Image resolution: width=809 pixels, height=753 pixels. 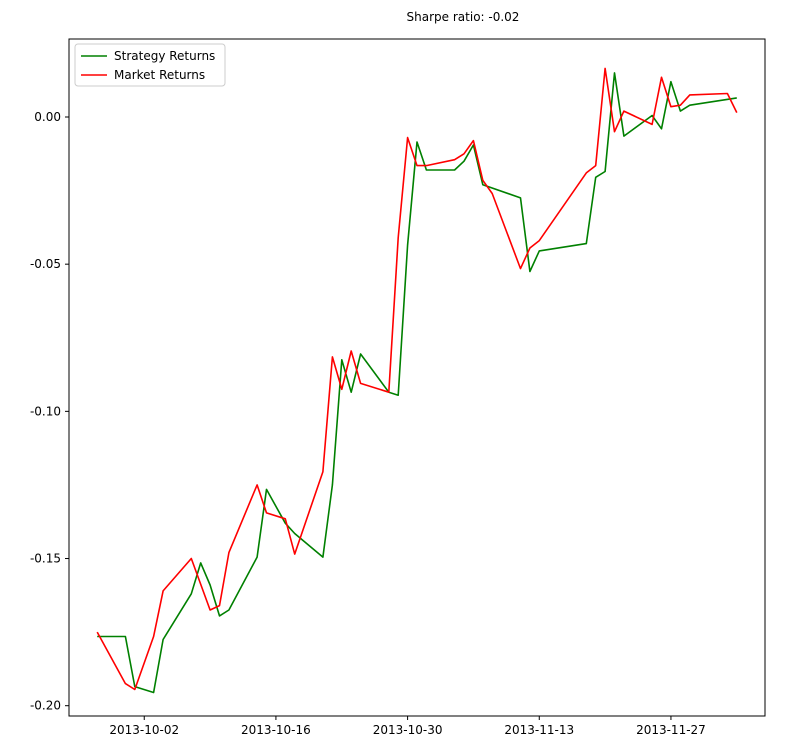 What do you see at coordinates (671, 730) in the screenshot?
I see `x-tick-label: 2013-11-27` at bounding box center [671, 730].